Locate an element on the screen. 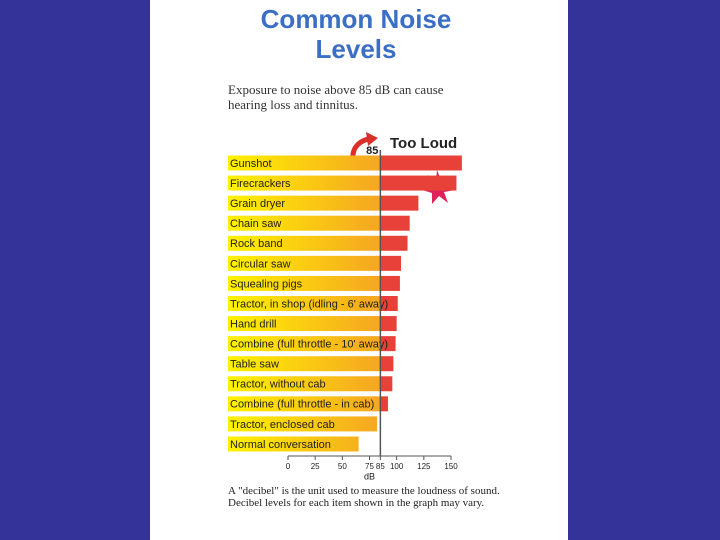  x-tick-label: 100 is located at coordinates (397, 466).